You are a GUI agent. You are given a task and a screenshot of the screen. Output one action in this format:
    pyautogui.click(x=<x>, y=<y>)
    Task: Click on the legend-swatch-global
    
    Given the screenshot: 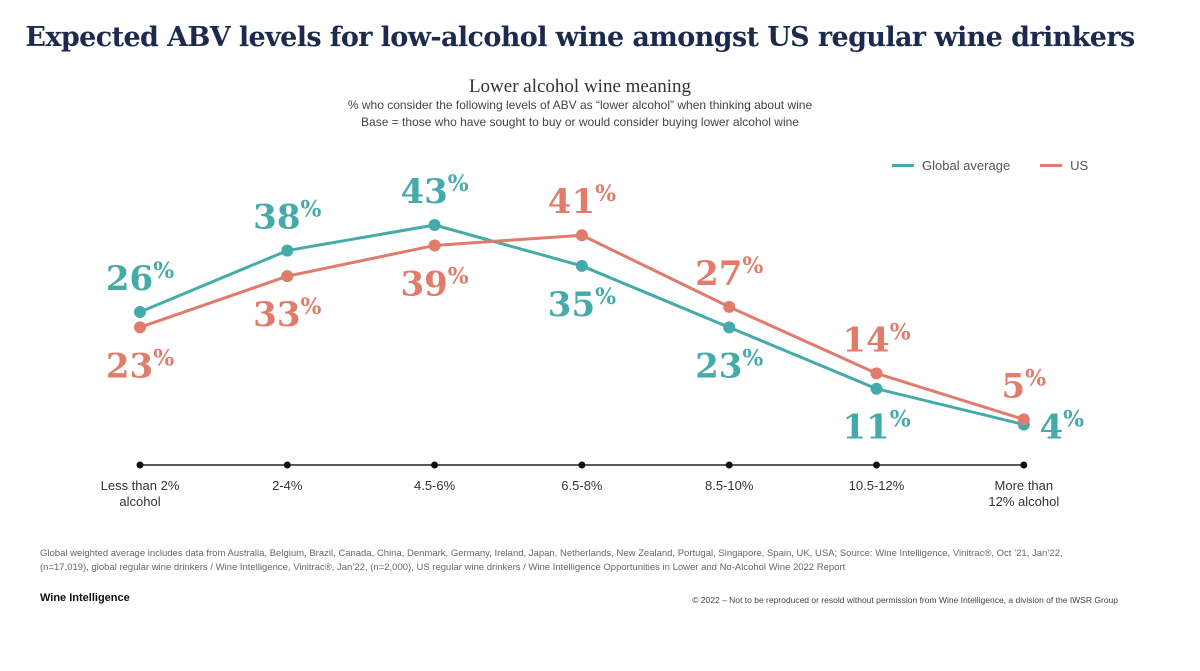 What is the action you would take?
    pyautogui.click(x=903, y=165)
    